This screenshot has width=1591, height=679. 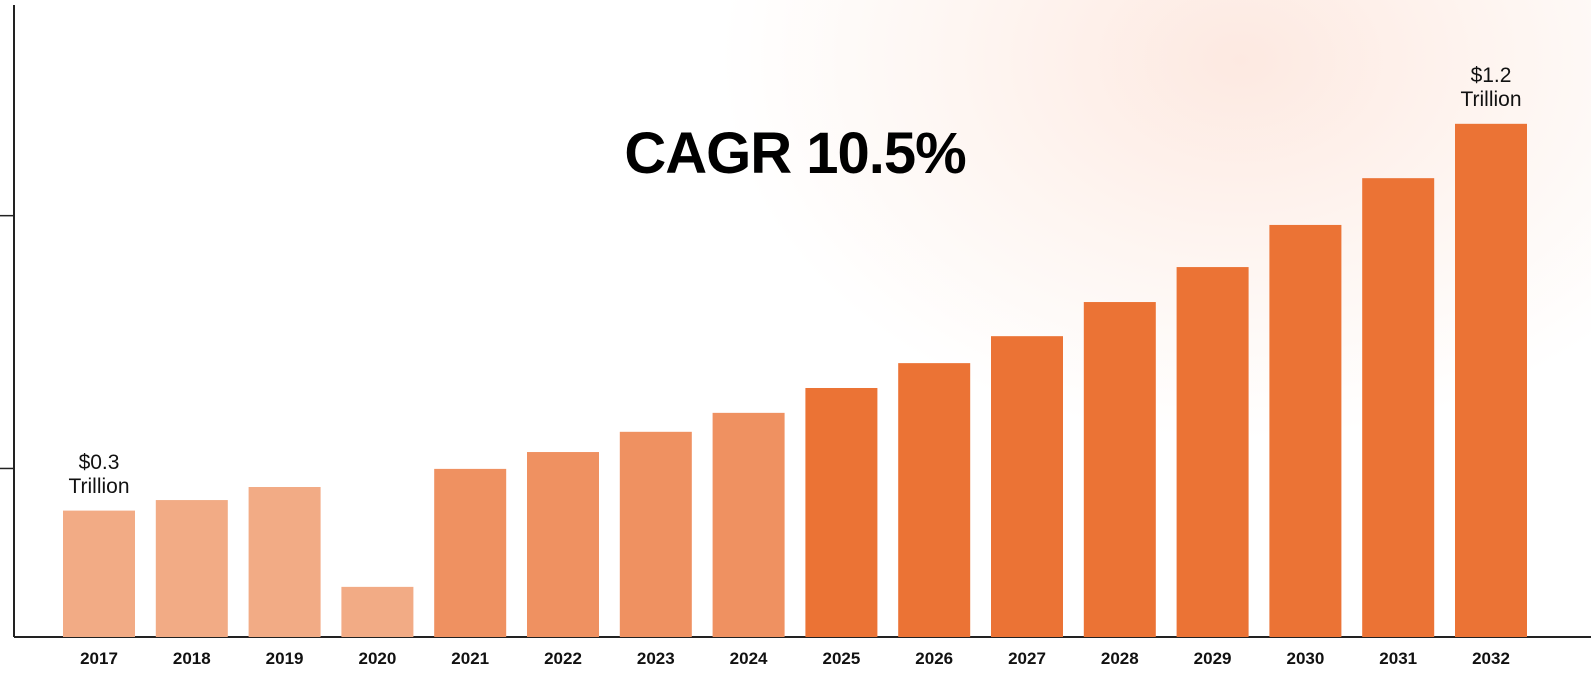 What do you see at coordinates (1491, 87) in the screenshot?
I see `value-label: $1.2 Trillion` at bounding box center [1491, 87].